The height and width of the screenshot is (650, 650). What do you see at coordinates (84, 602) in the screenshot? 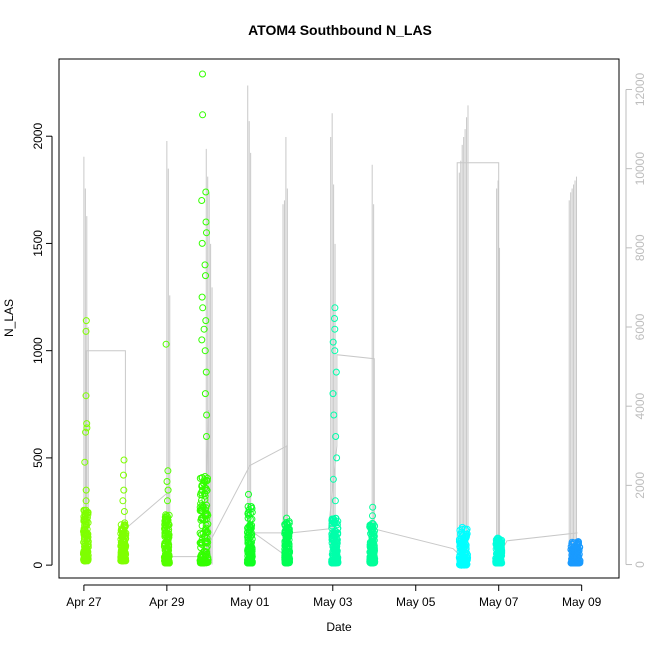
I see `x-tick-label: Apr 27` at bounding box center [84, 602].